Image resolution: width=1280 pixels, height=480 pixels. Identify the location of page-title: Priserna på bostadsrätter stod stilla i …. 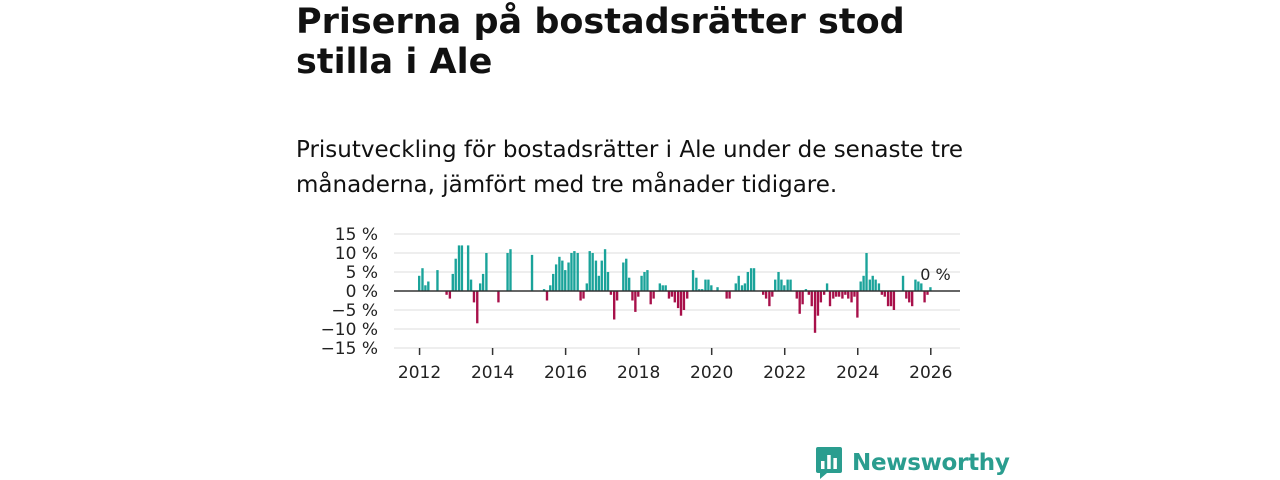
(600, 42).